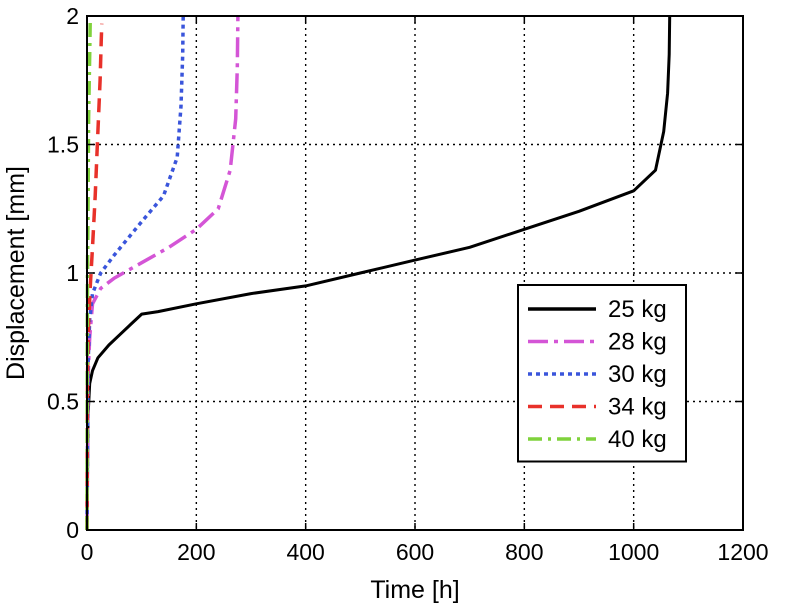  What do you see at coordinates (87, 552) in the screenshot?
I see `x-tick-label: 0` at bounding box center [87, 552].